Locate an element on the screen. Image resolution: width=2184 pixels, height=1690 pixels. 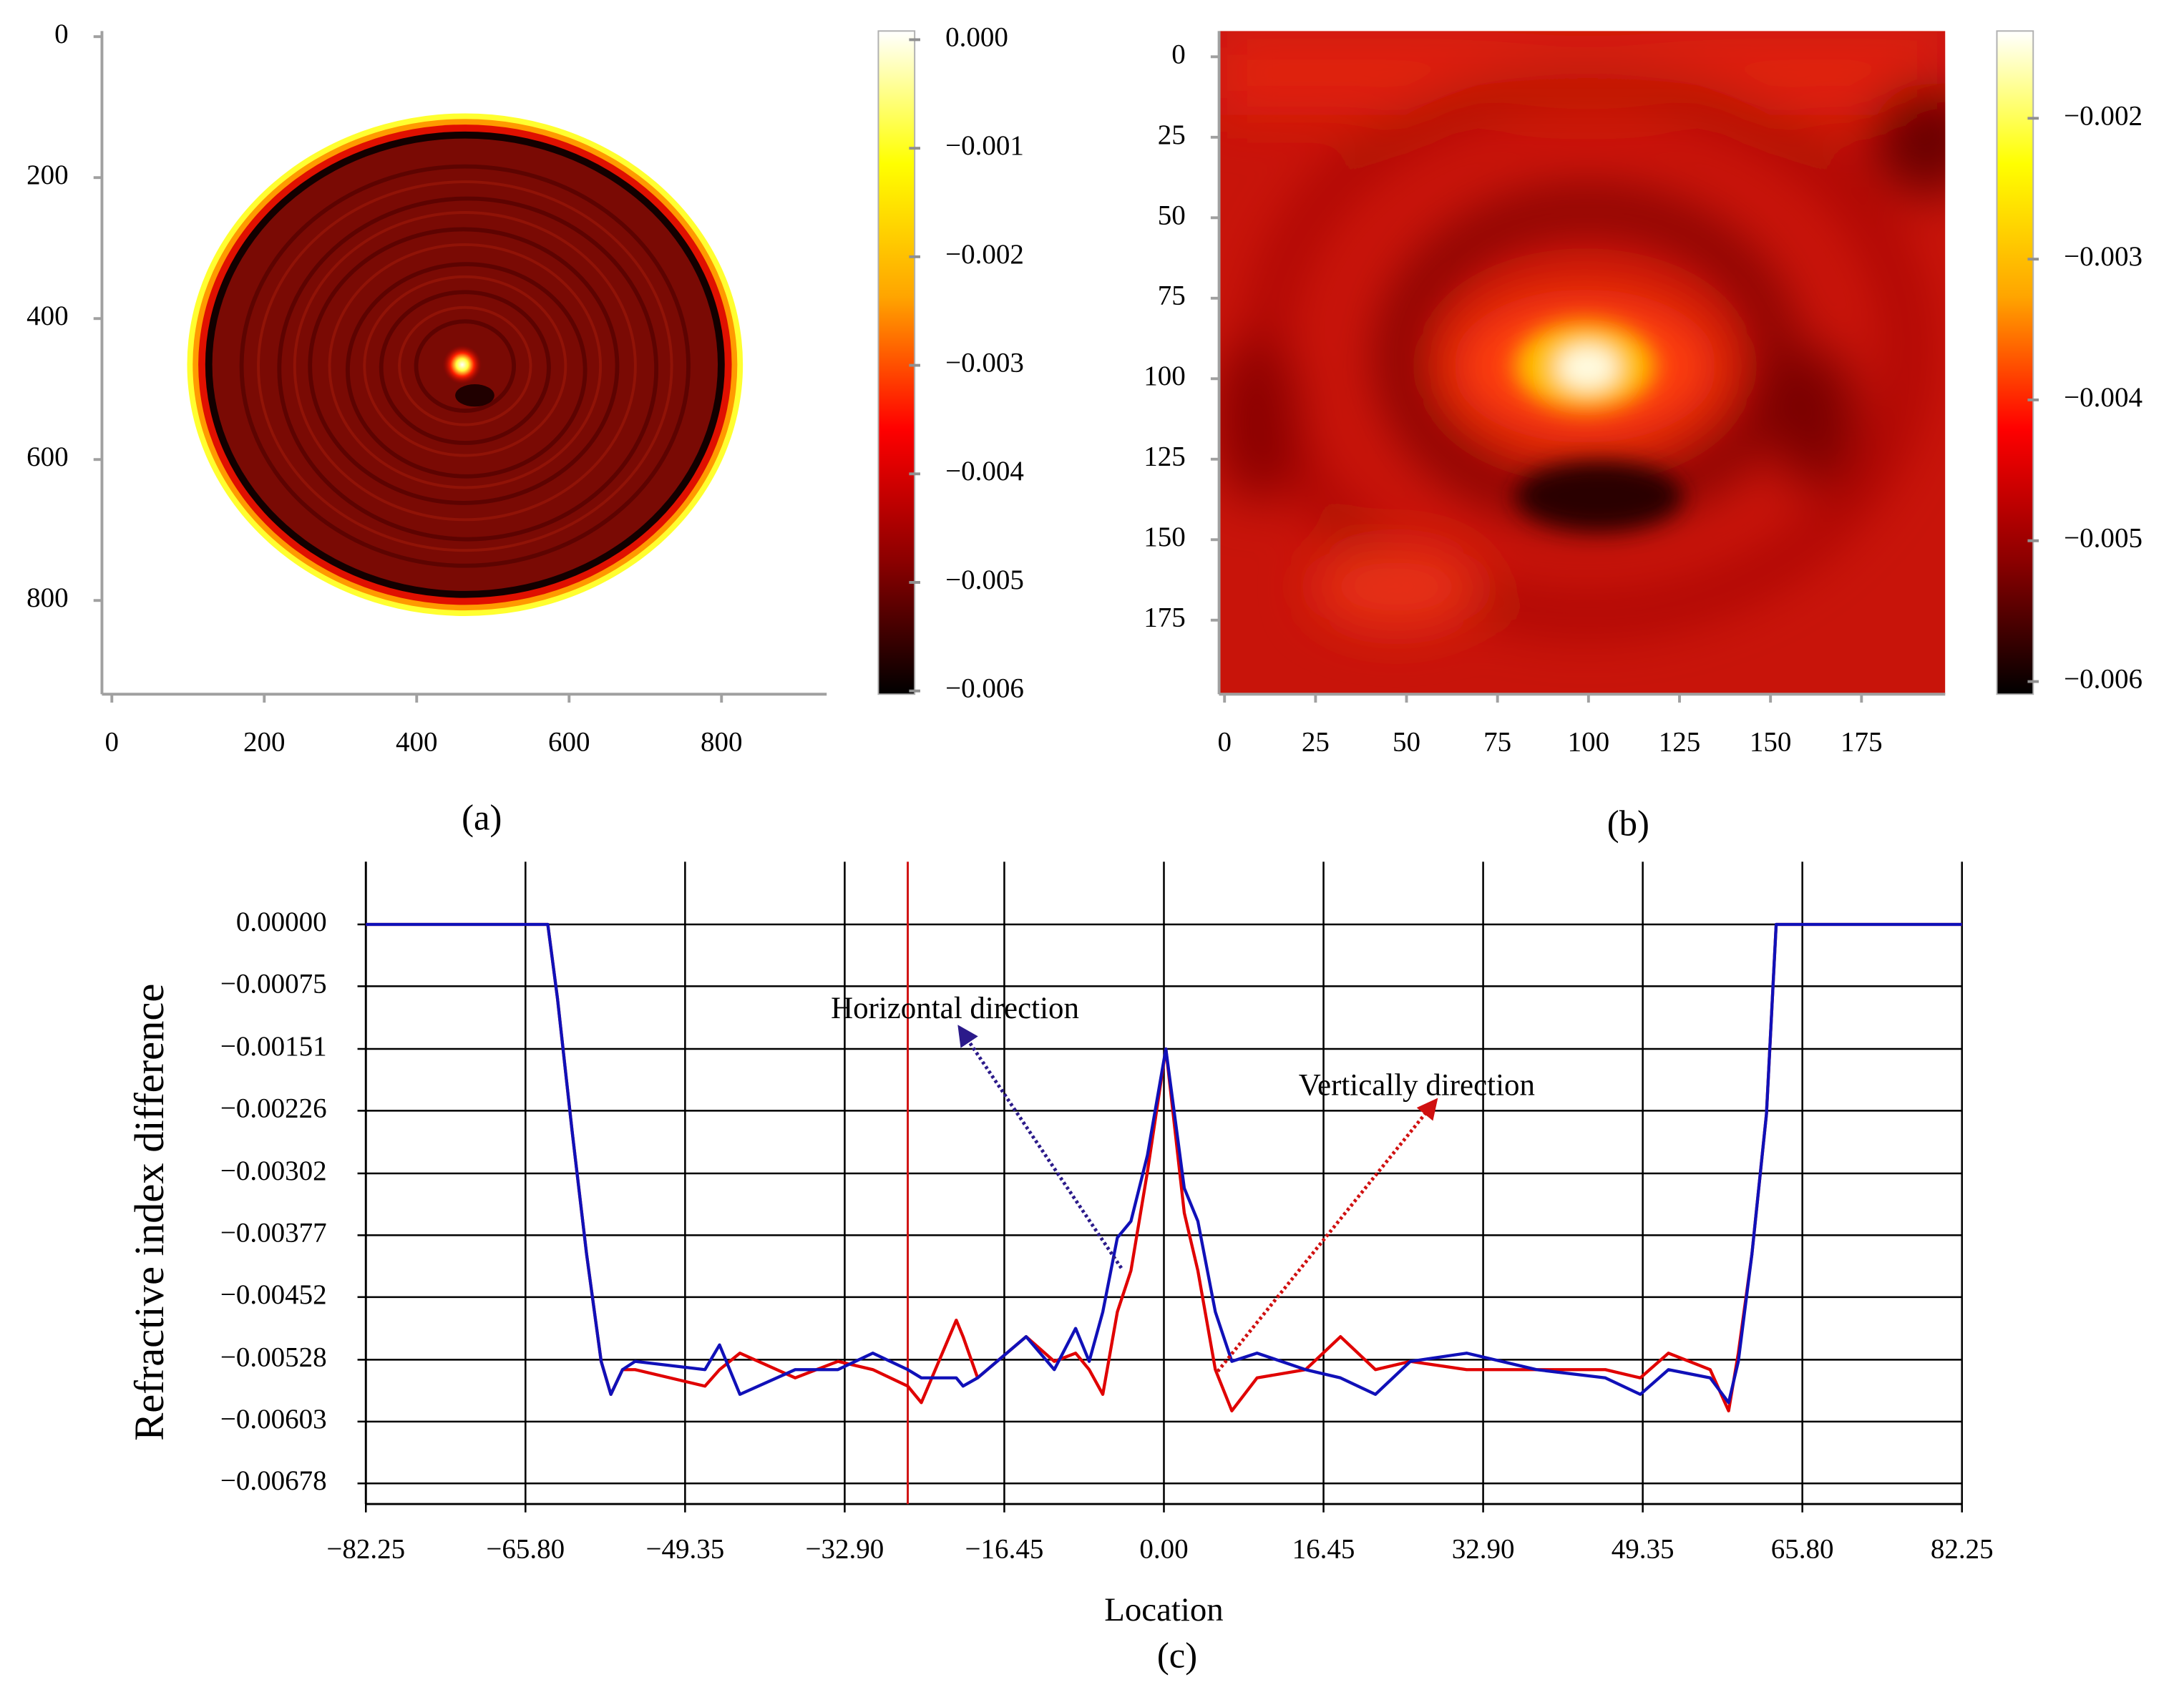
caption: (b) is located at coordinates (1628, 823).